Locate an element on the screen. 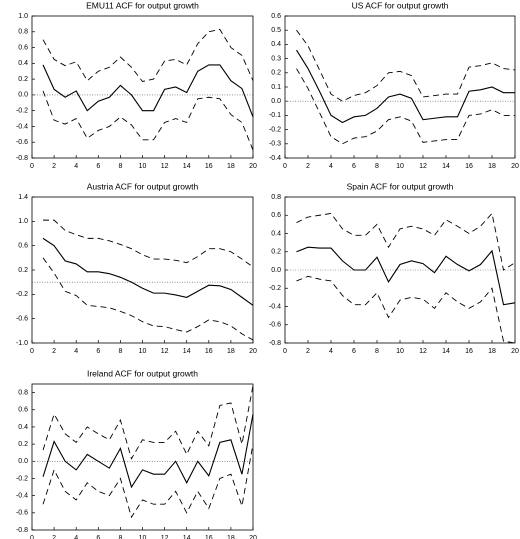 Image resolution: width=520 pixels, height=539 pixels. plot-frame is located at coordinates (400, 87).